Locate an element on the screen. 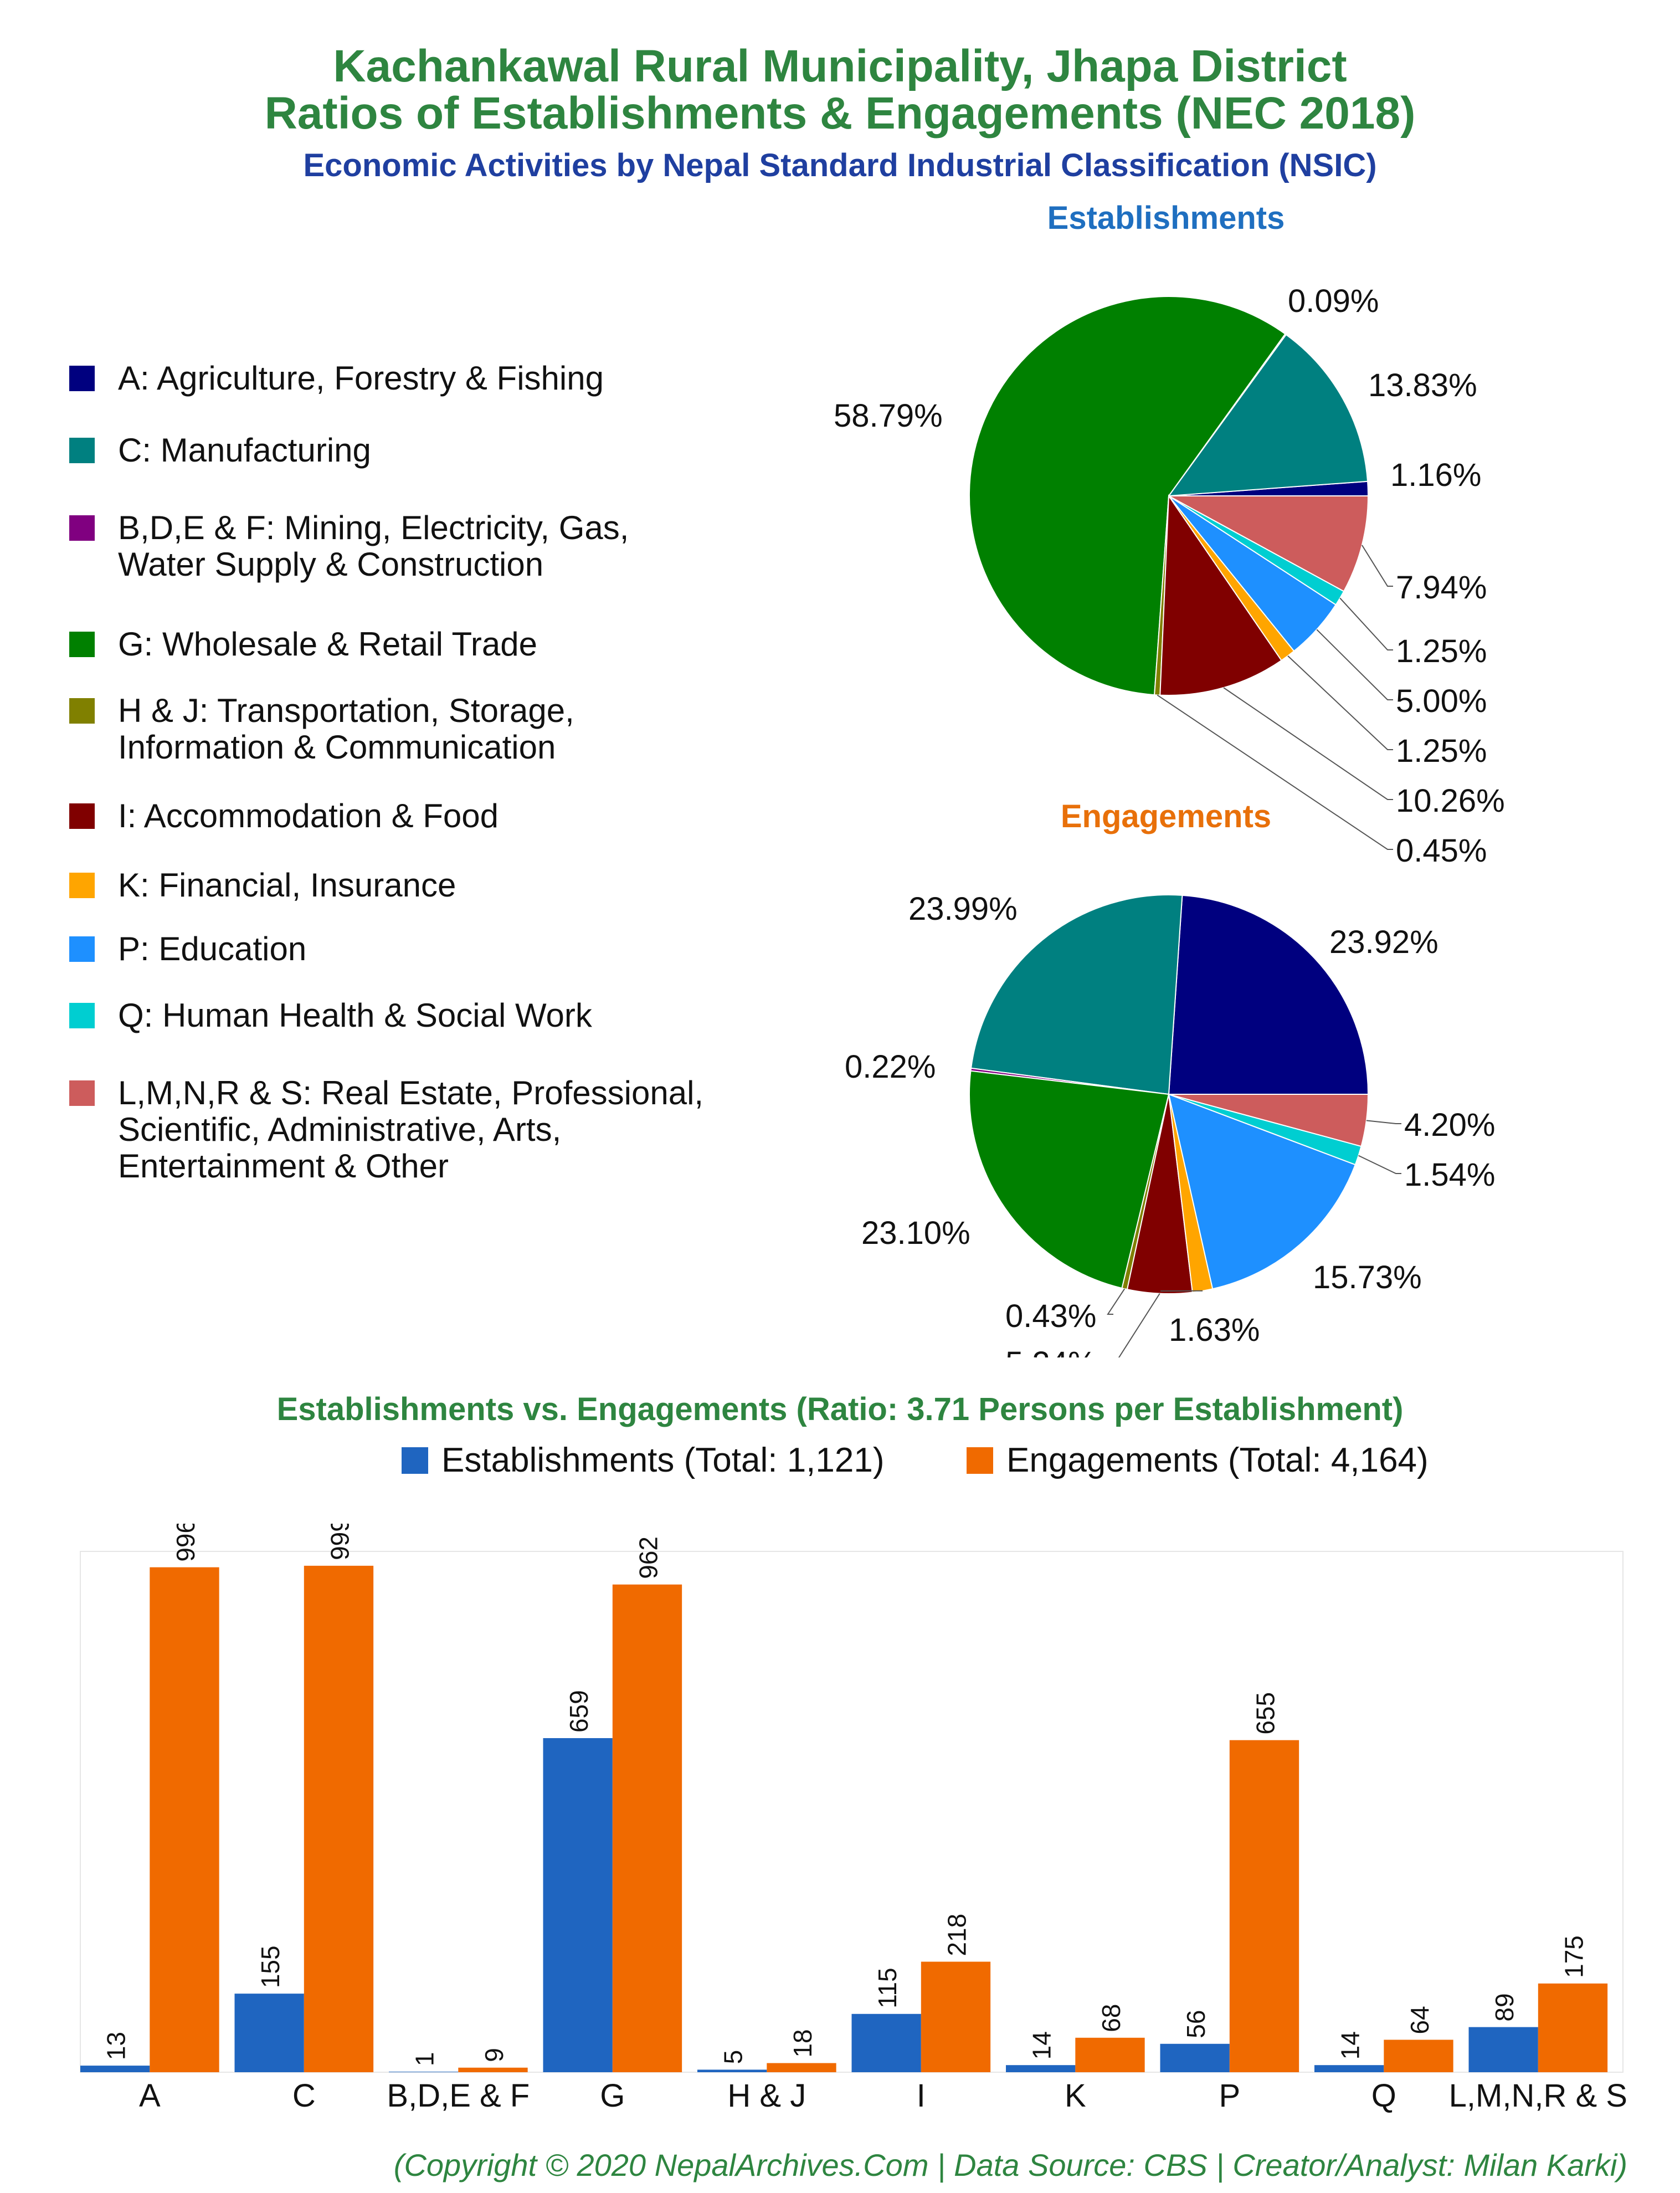 This screenshot has height=2193, width=1680. legend-label-engagements: Engagements (Total: 4,164) is located at coordinates (1217, 1460).